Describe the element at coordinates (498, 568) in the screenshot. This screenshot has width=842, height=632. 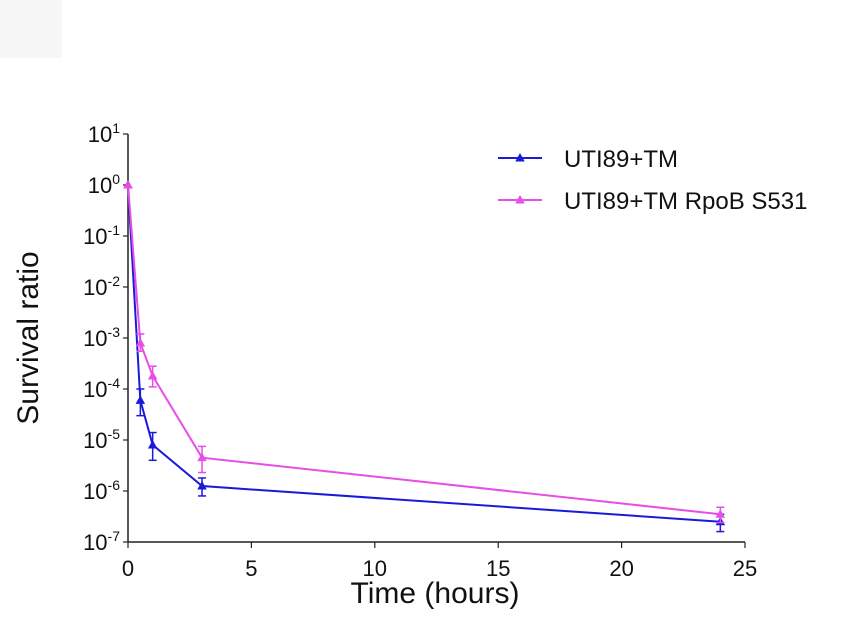
I see `x-tick-label: 15` at that location.